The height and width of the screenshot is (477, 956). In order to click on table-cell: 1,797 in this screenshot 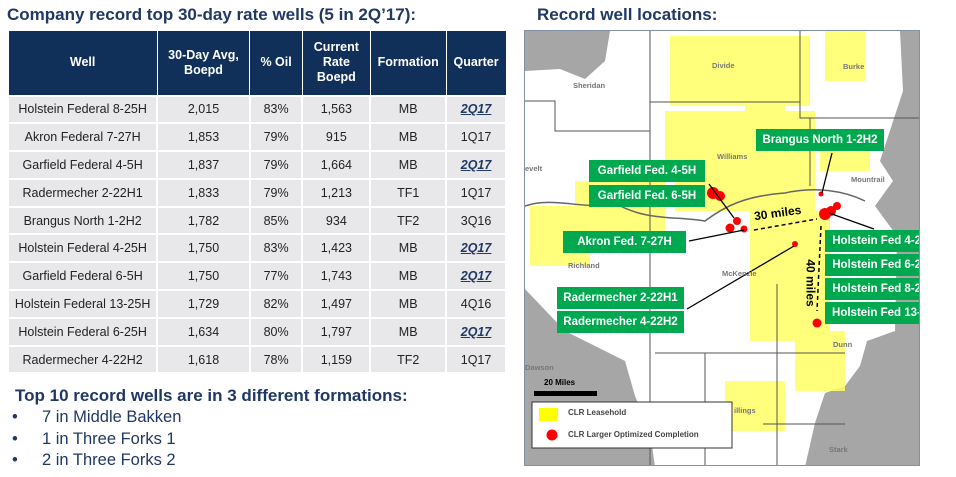, I will do `click(336, 331)`.